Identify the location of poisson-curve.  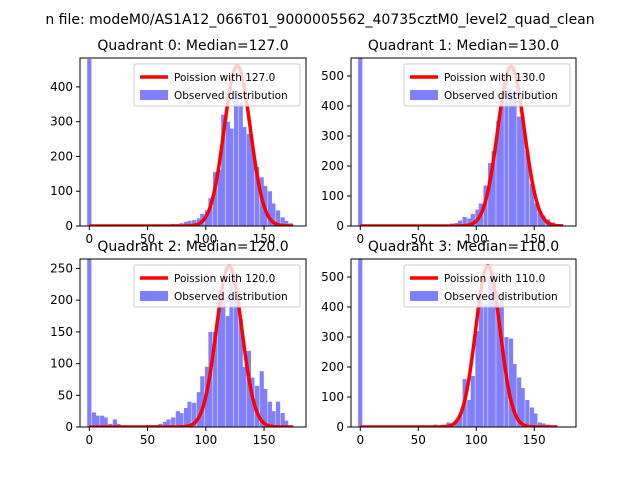
(191, 345).